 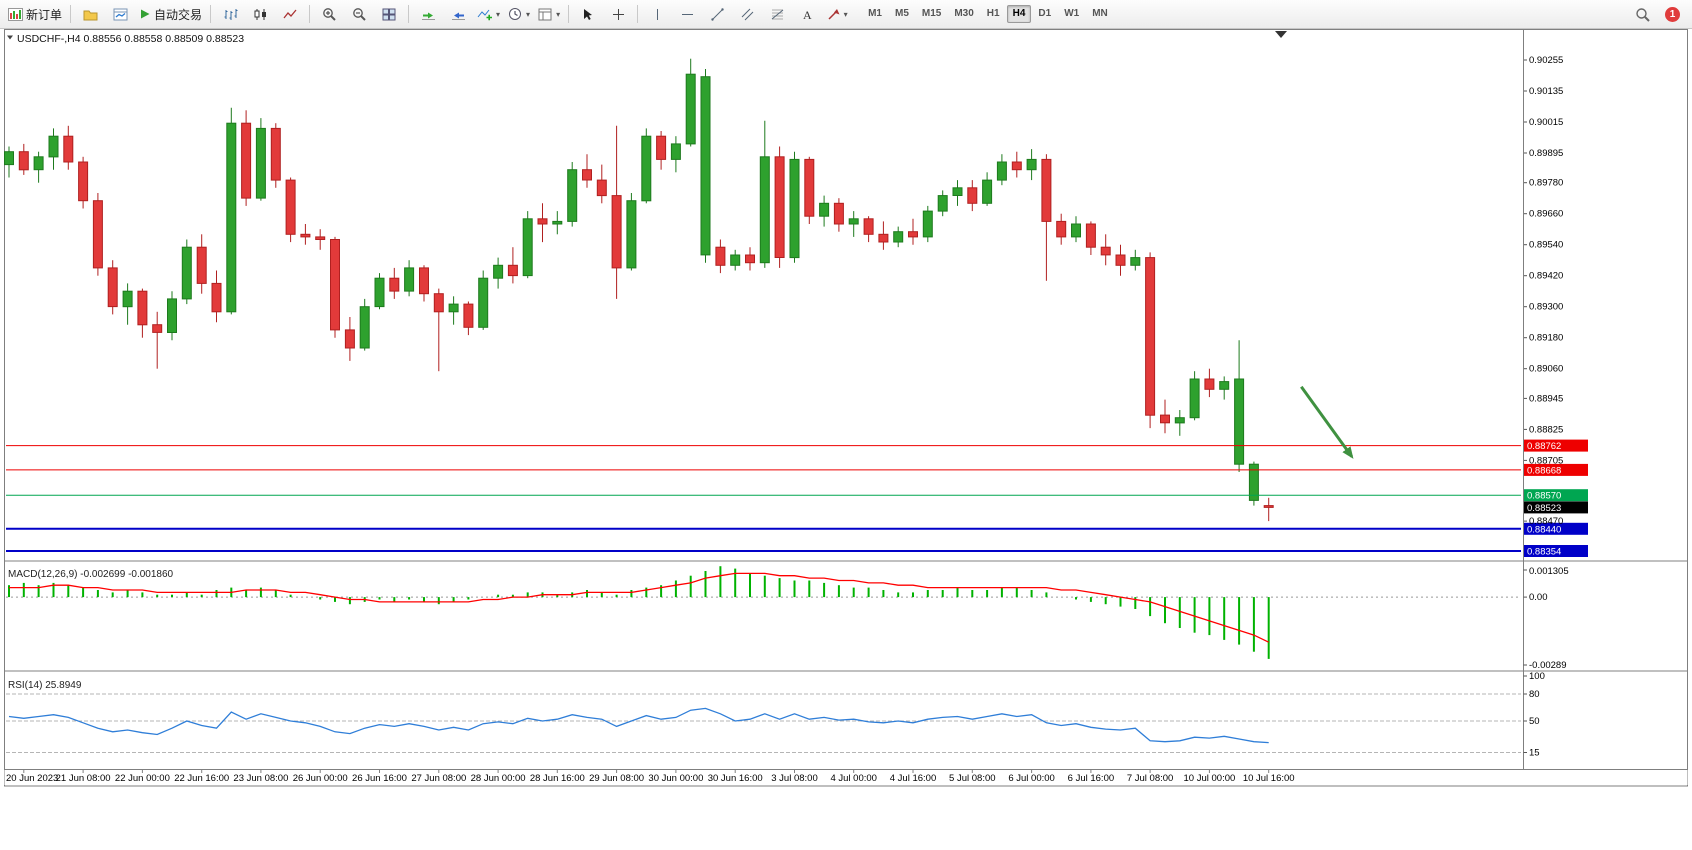 I want to click on chart-shift-marker, so click(x=1281, y=34).